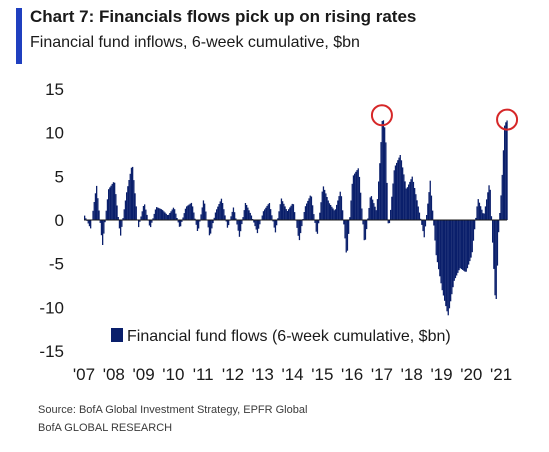 The height and width of the screenshot is (452, 549). I want to click on x-tick-label: '12, so click(233, 374).